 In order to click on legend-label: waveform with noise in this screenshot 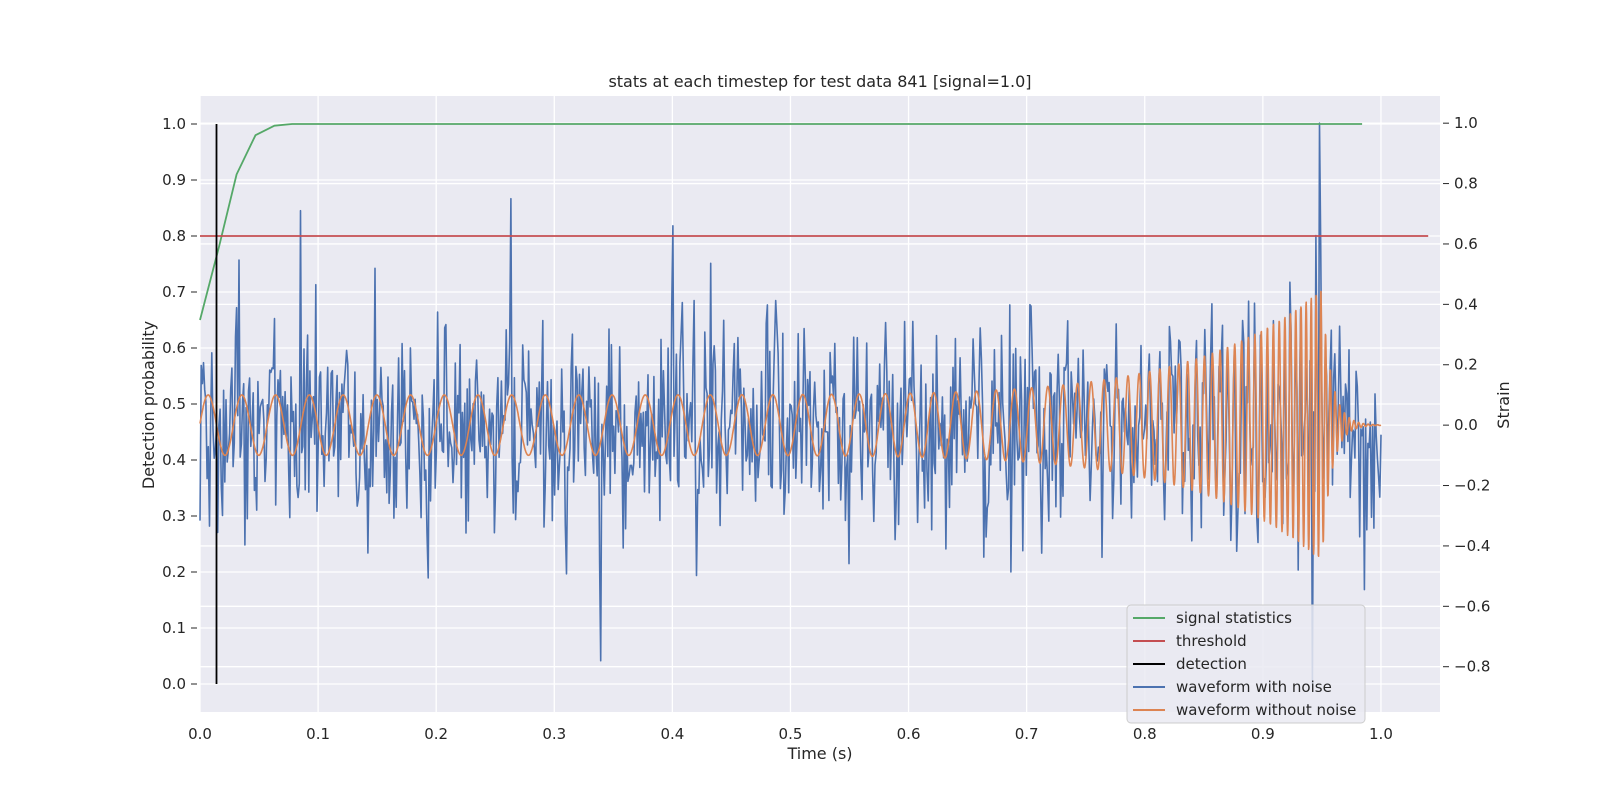, I will do `click(1254, 687)`.